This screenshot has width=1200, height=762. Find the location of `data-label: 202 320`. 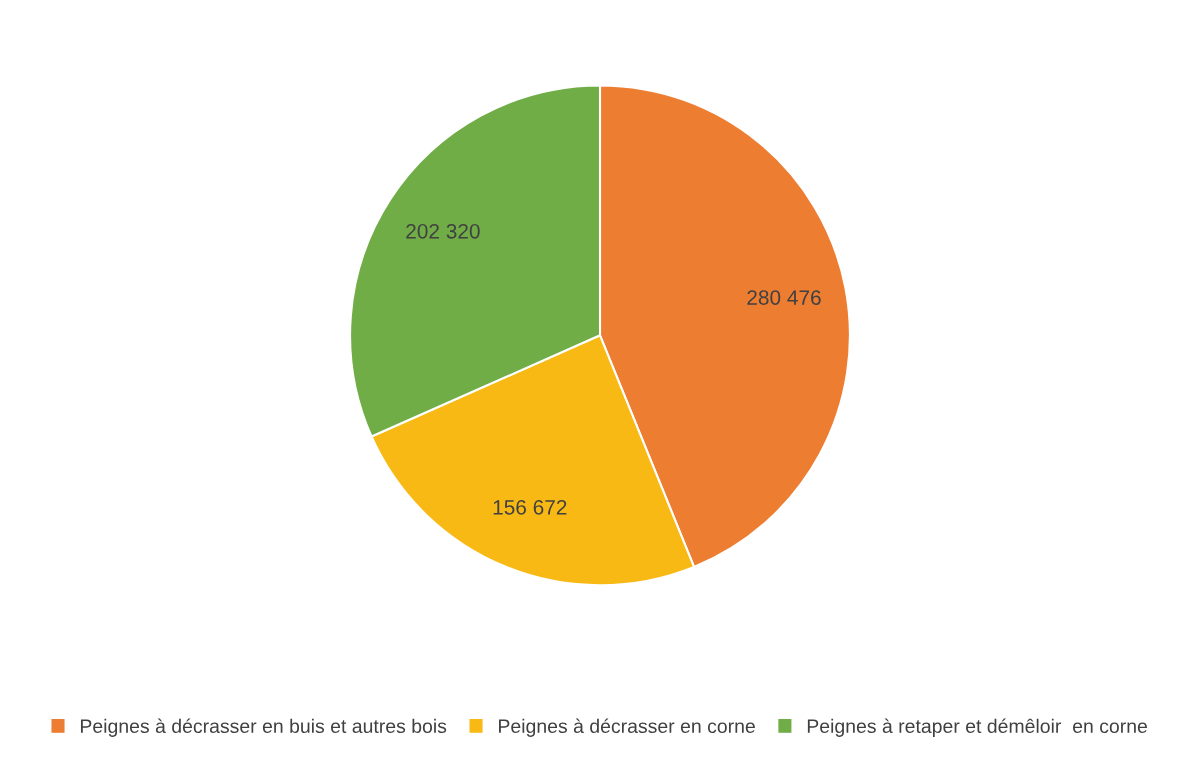

data-label: 202 320 is located at coordinates (443, 231).